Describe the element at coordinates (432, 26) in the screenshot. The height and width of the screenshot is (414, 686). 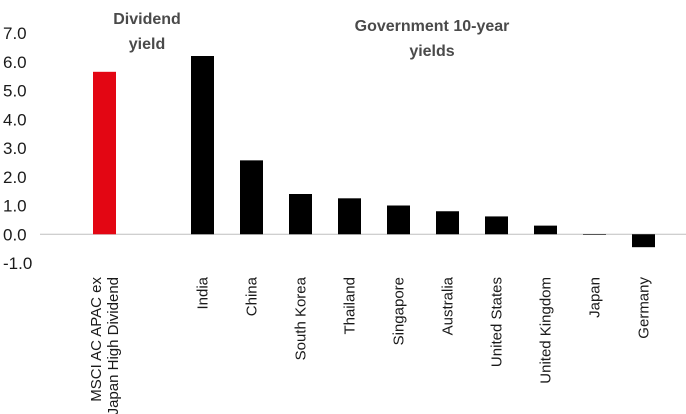
I see `annotation-government-yields: Government 10-year` at that location.